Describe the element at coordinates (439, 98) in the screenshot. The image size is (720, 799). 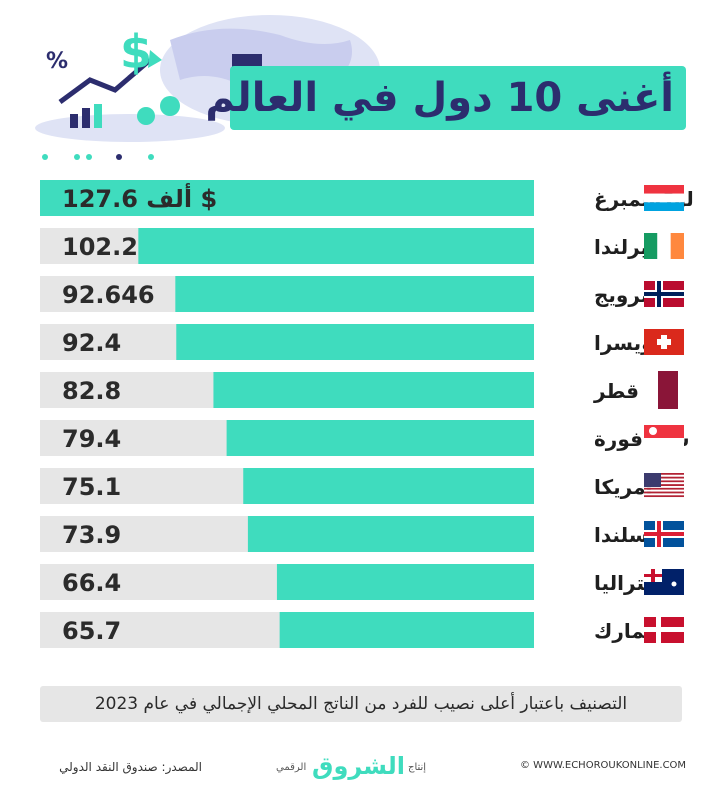
I see `chart-title: أغنى 10 دول في العالم` at that location.